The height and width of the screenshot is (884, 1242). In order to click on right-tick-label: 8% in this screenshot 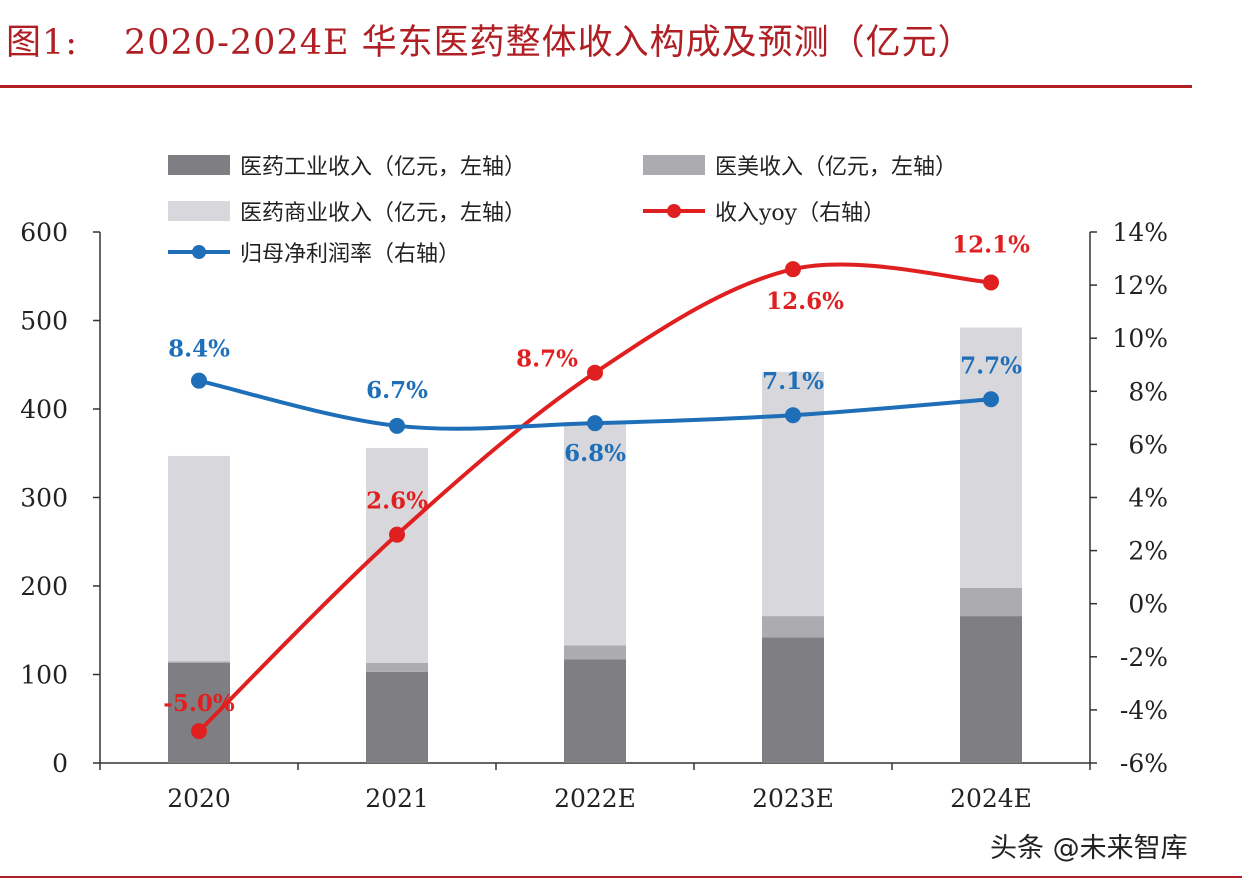, I will do `click(1148, 391)`.